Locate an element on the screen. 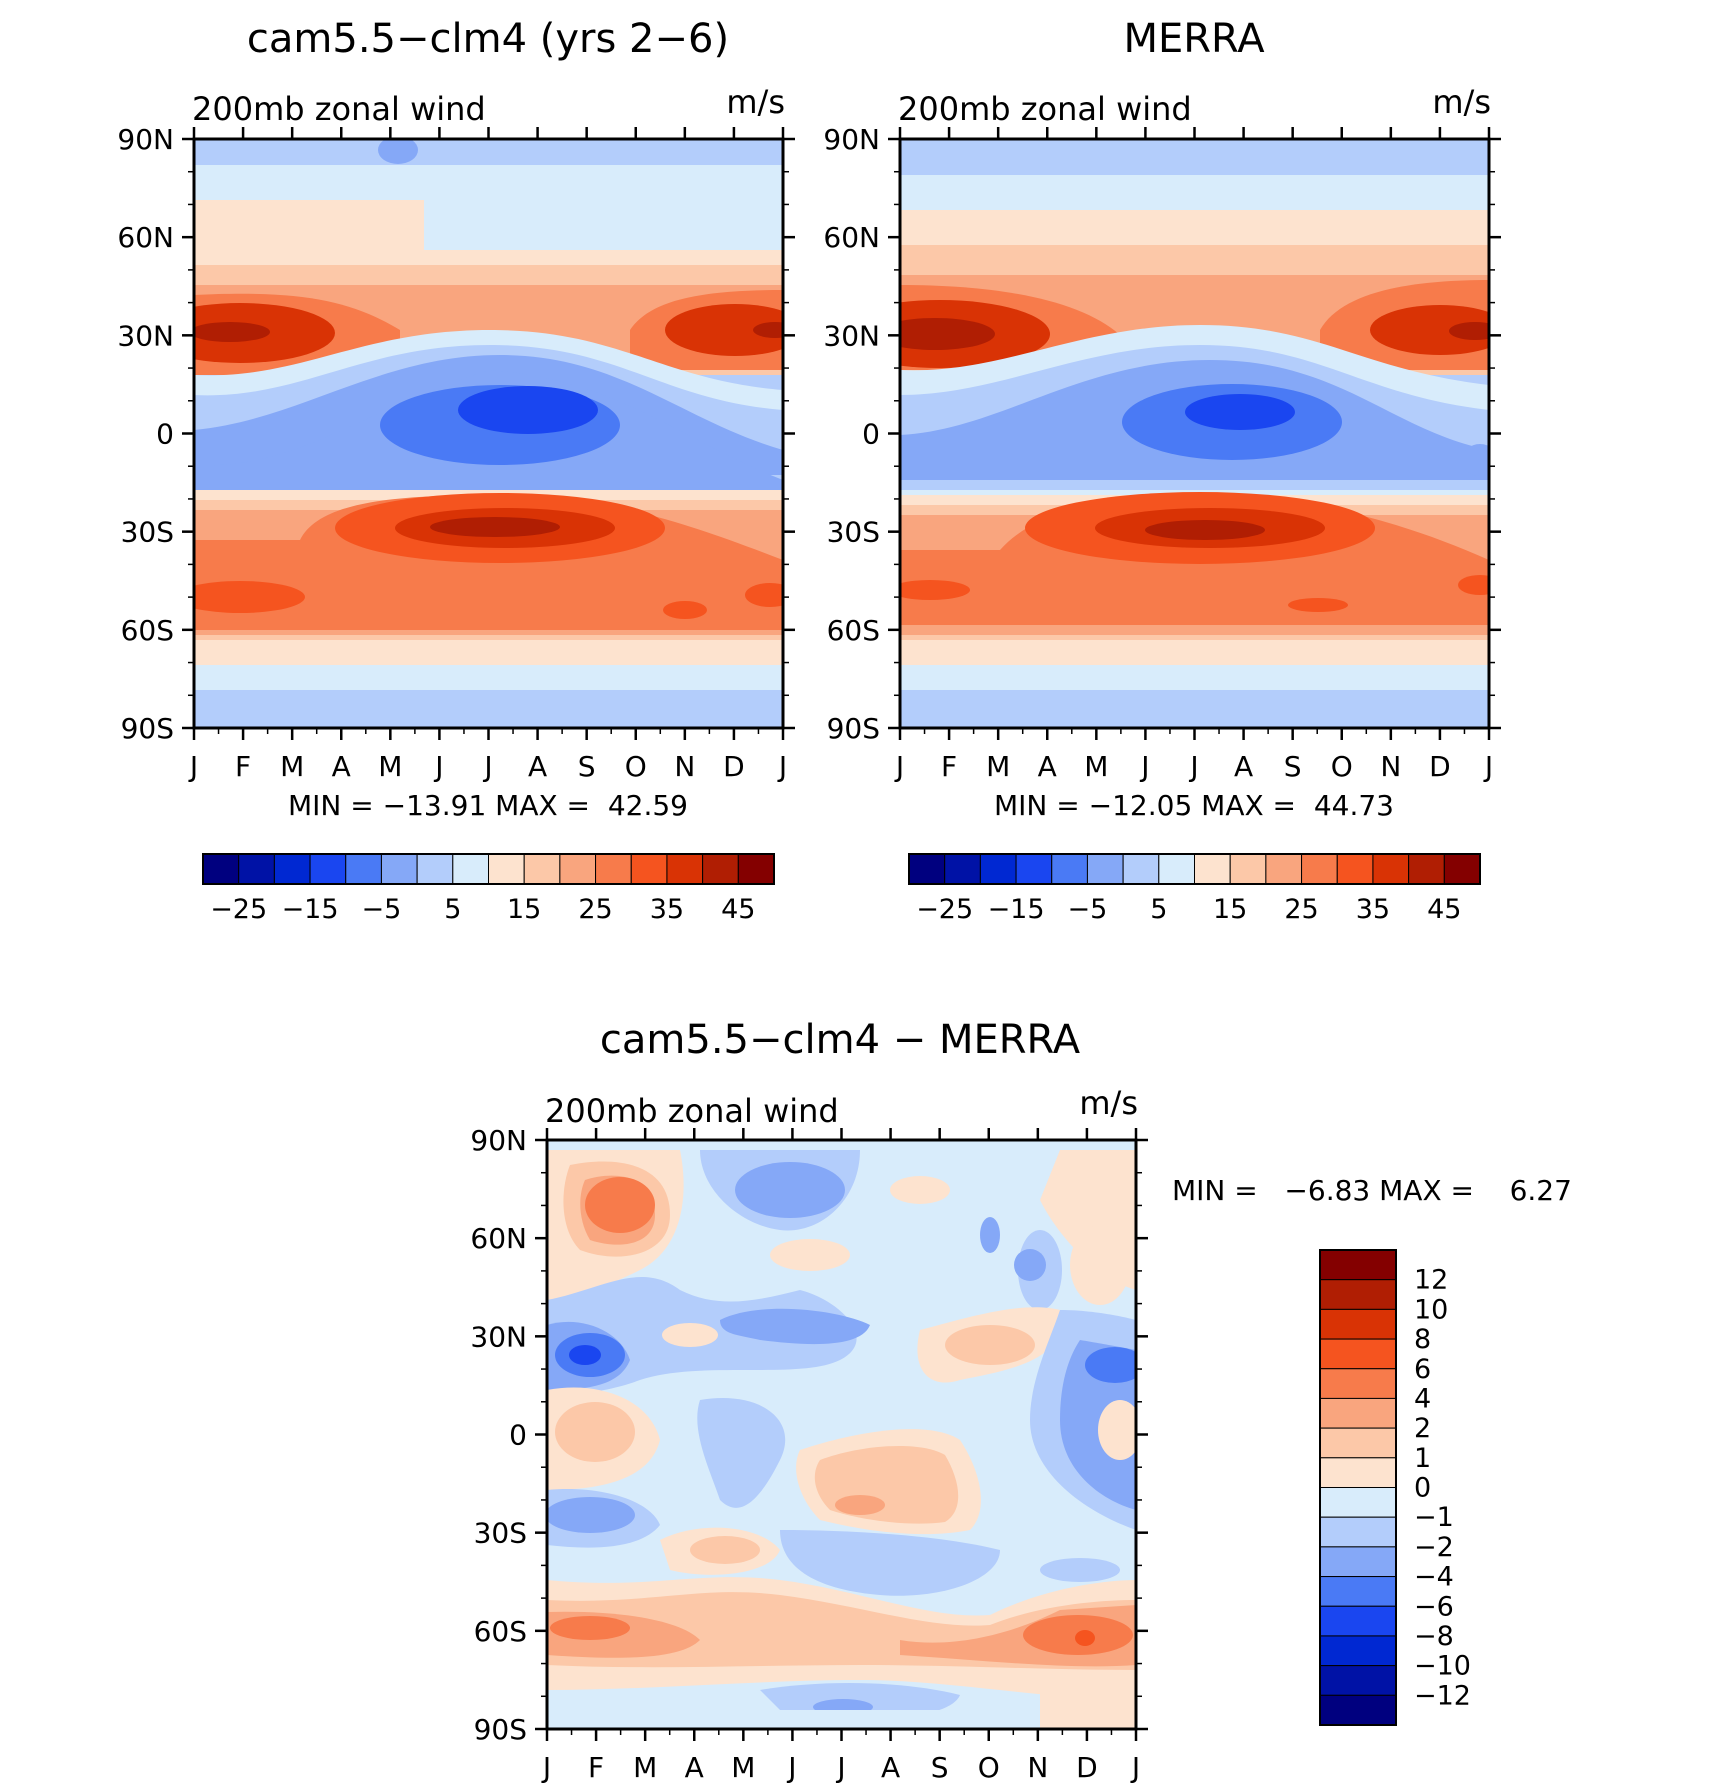 The width and height of the screenshot is (1710, 1791). colorbar-label: 6 is located at coordinates (1422, 1369).